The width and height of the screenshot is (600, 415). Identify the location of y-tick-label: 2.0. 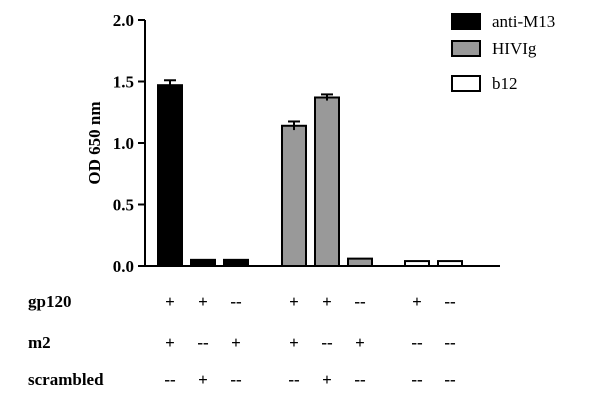
(123, 20).